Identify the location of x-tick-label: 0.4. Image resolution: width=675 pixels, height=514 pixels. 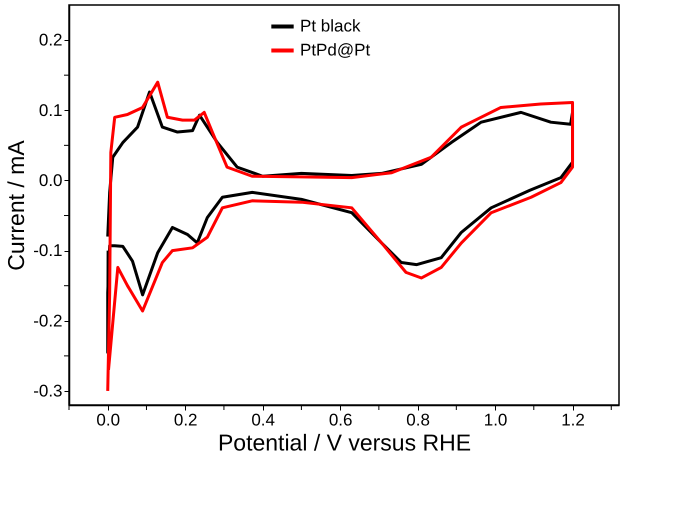
(263, 420).